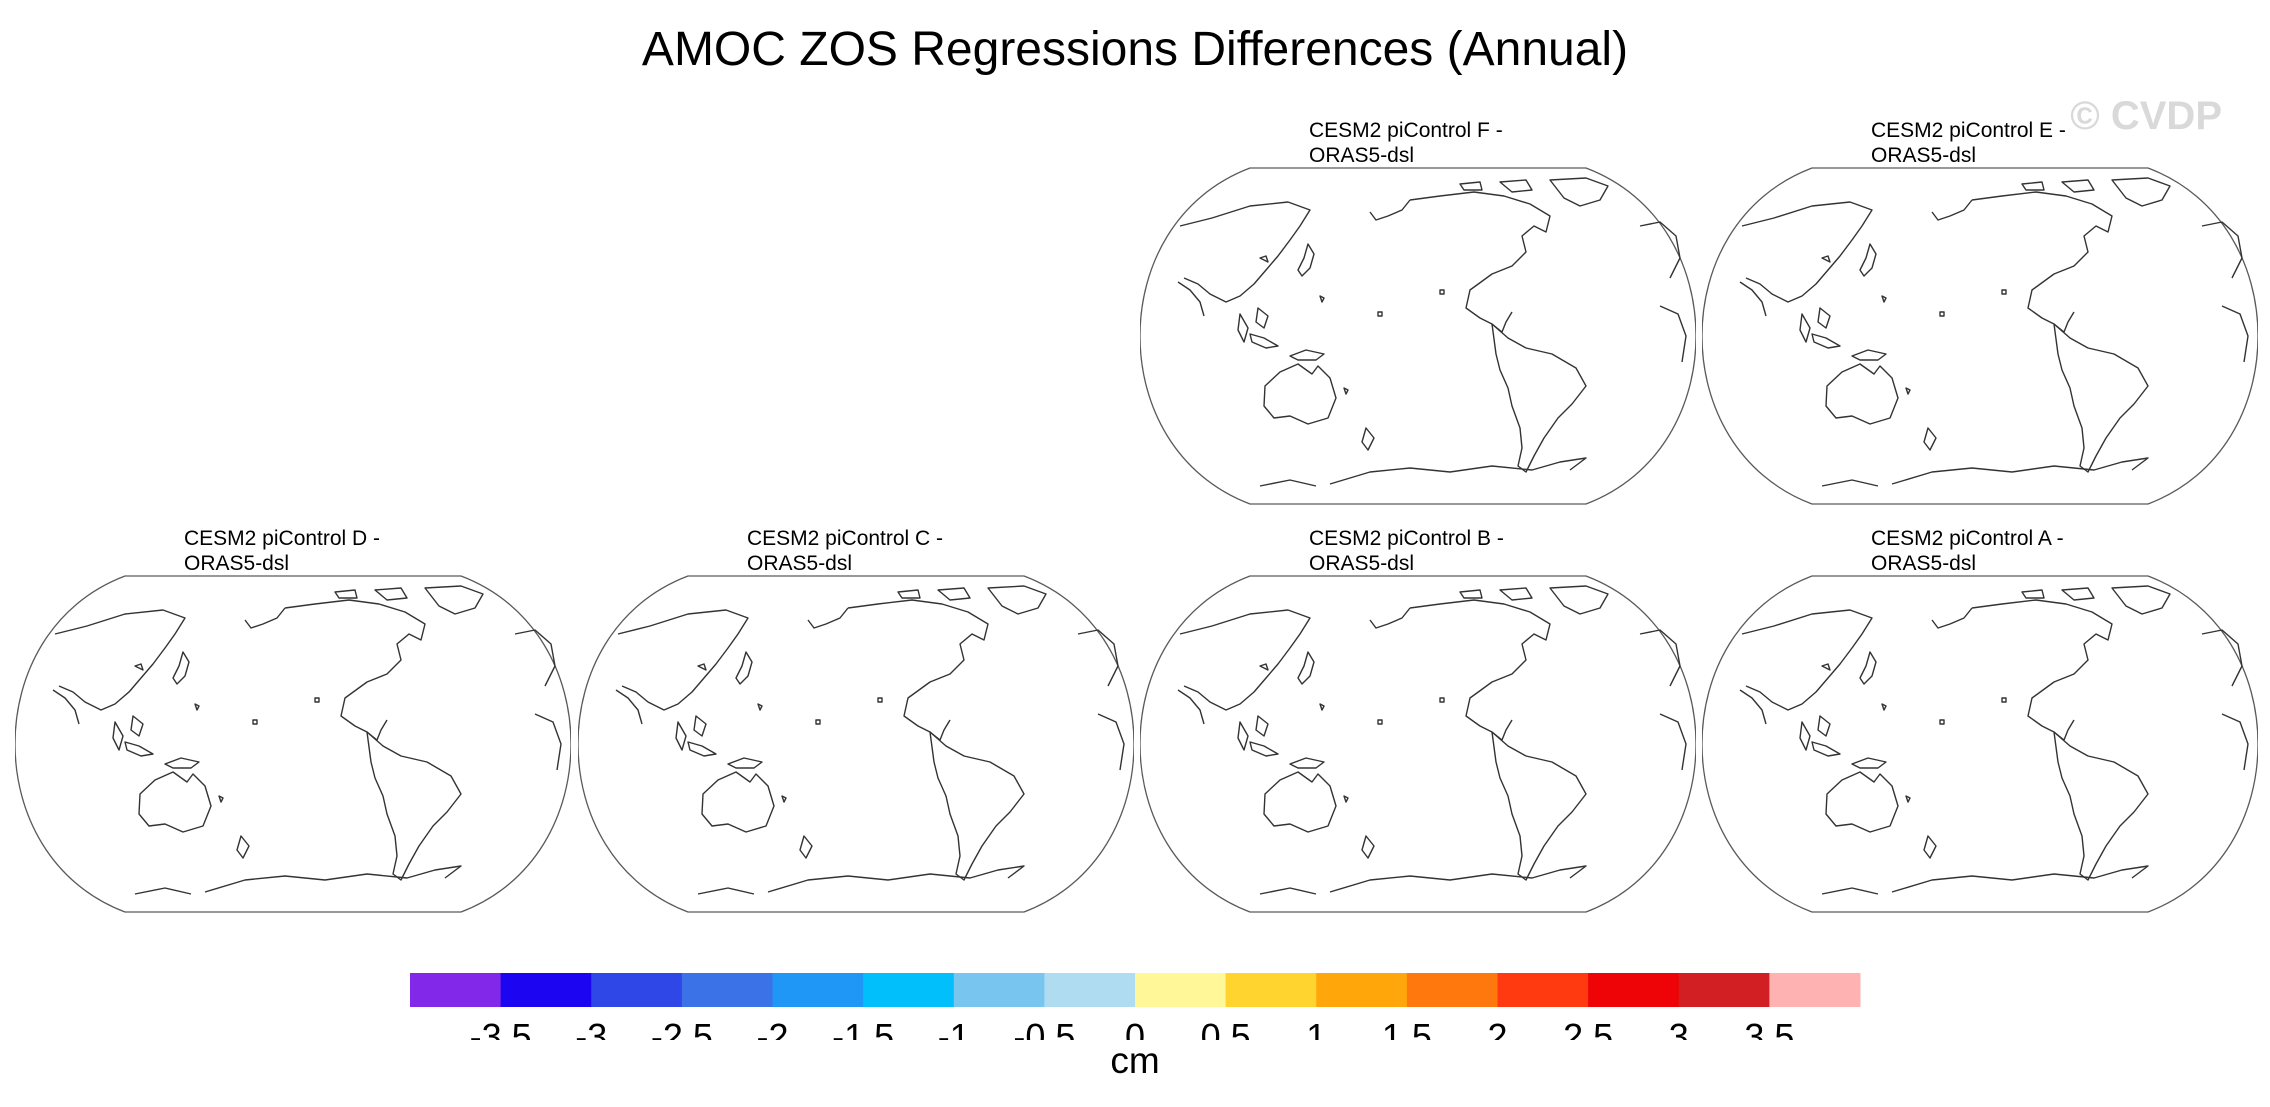 Image resolution: width=2270 pixels, height=1107 pixels. Describe the element at coordinates (1418, 719) in the screenshot. I see `map-panel-b: CESM2 piControl B - ORAS5-dsl` at that location.